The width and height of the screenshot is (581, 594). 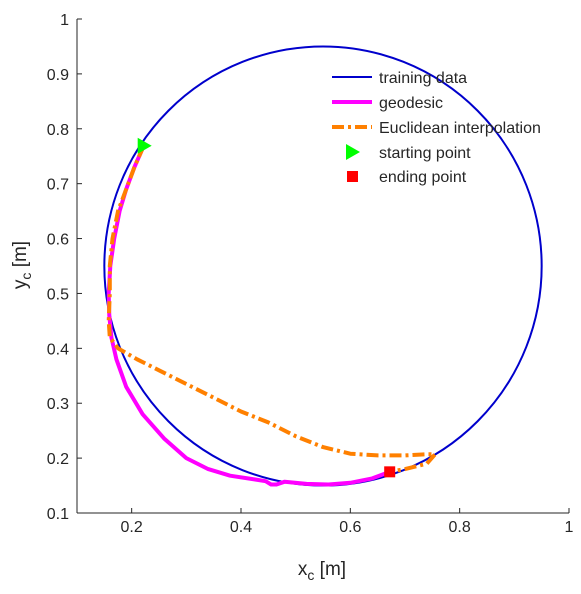 What do you see at coordinates (20, 284) in the screenshot?
I see `y-axis-label-main: y` at bounding box center [20, 284].